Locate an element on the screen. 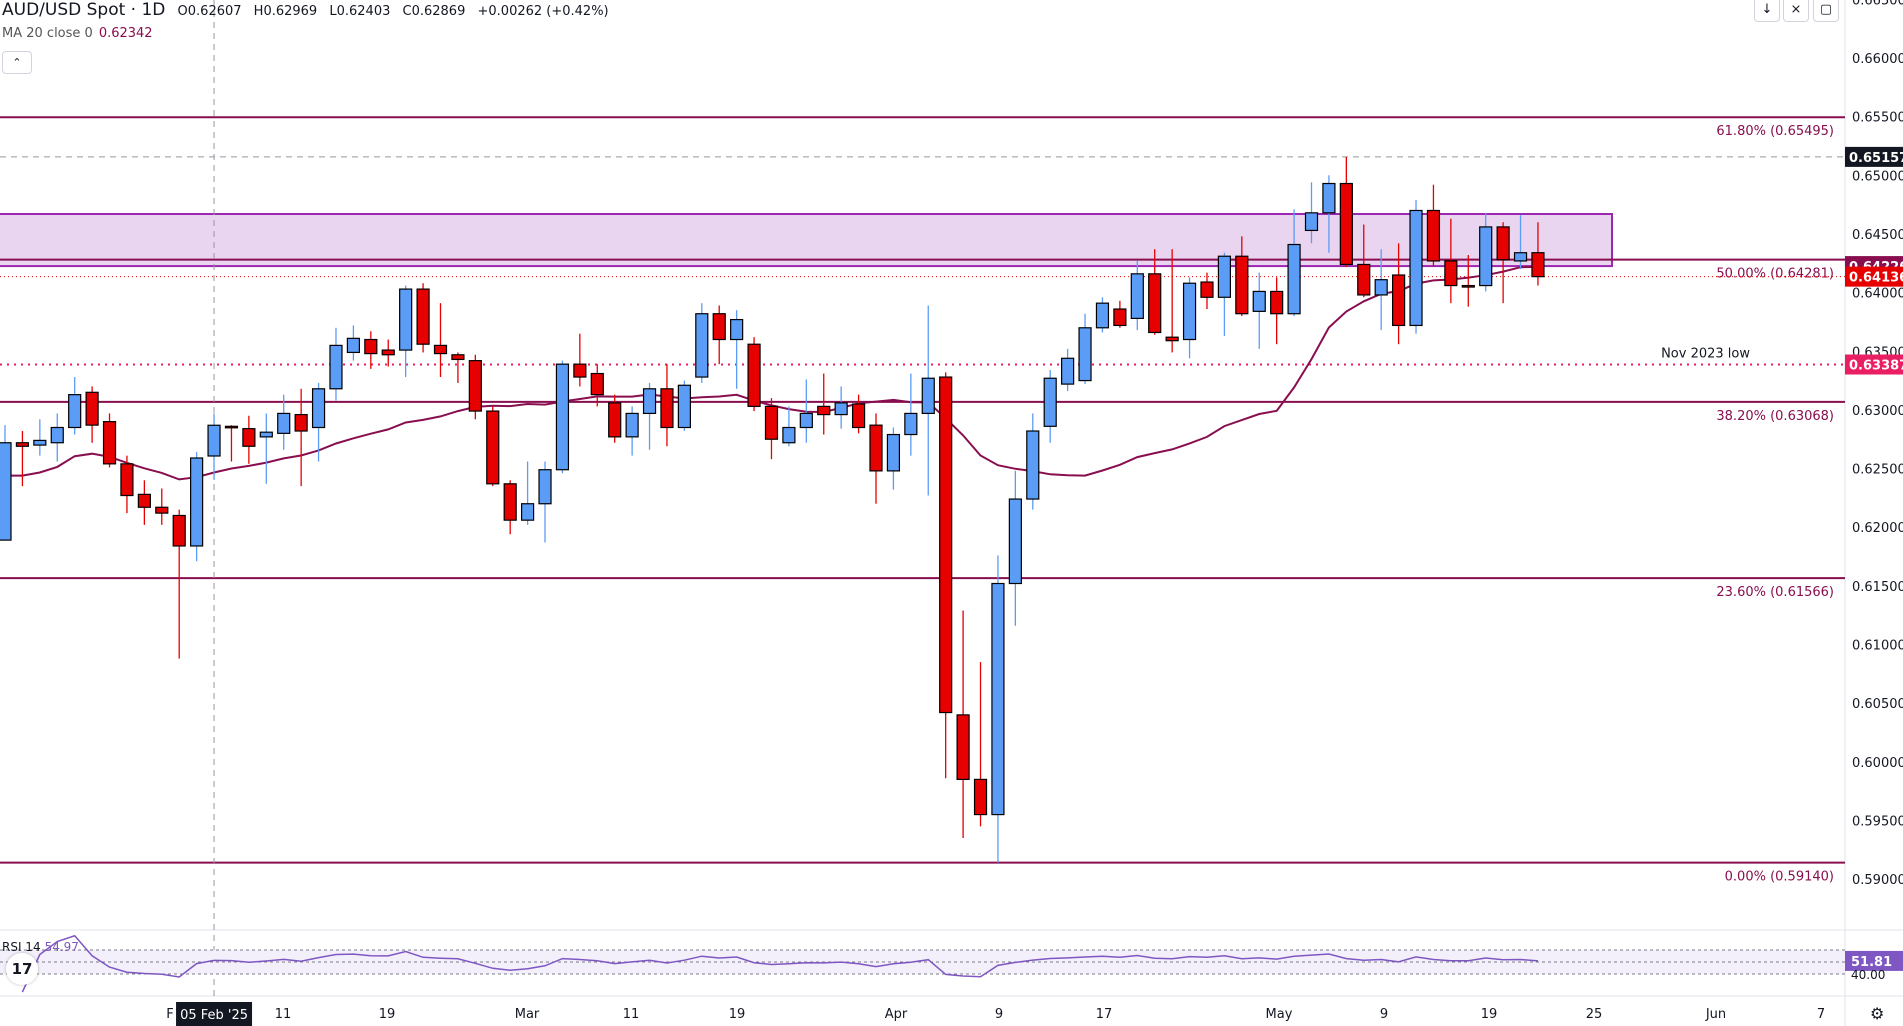 The image size is (1903, 1026). x-tick-label: 25 is located at coordinates (1594, 1014).